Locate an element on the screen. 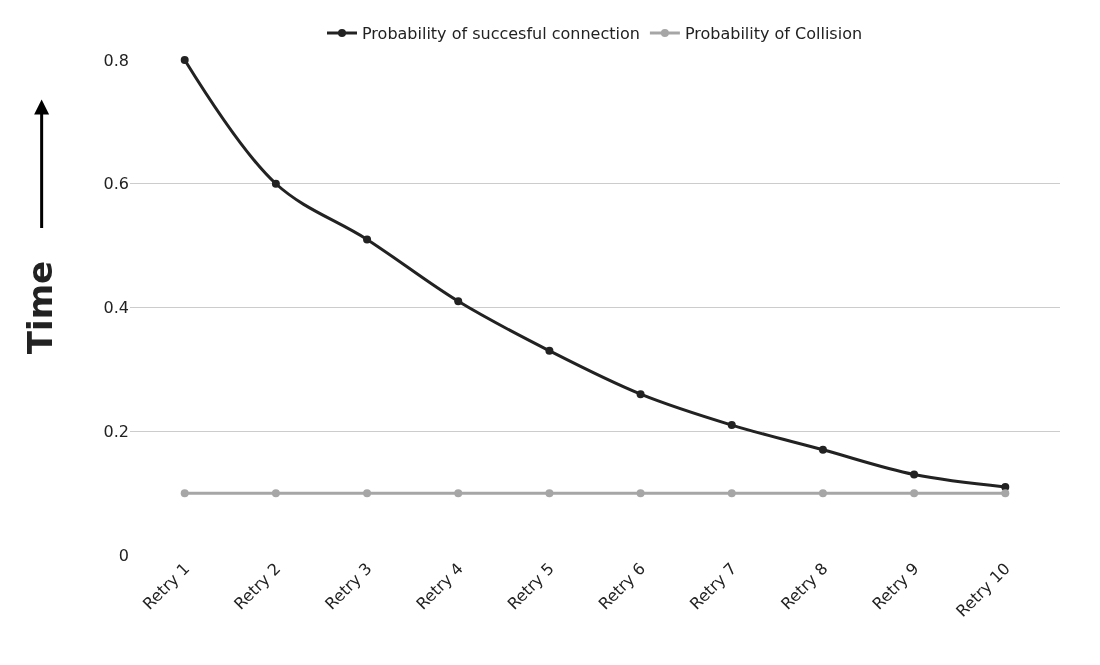 This screenshot has height=665, width=1100. y-tick-label: 0 is located at coordinates (123, 555).